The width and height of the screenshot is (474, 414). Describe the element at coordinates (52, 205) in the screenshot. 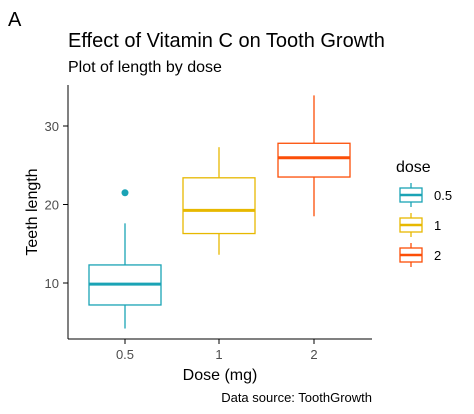

I see `y-tick-label: 20` at that location.